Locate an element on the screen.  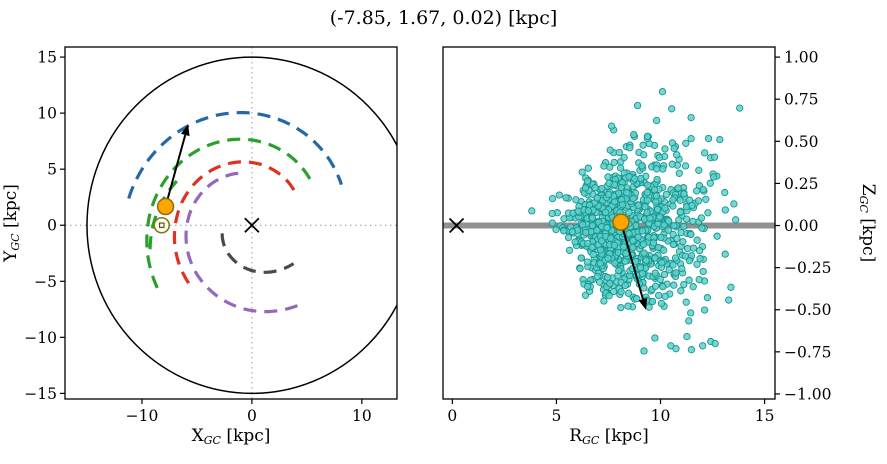
y-tick-label: −5 is located at coordinates (45, 282).